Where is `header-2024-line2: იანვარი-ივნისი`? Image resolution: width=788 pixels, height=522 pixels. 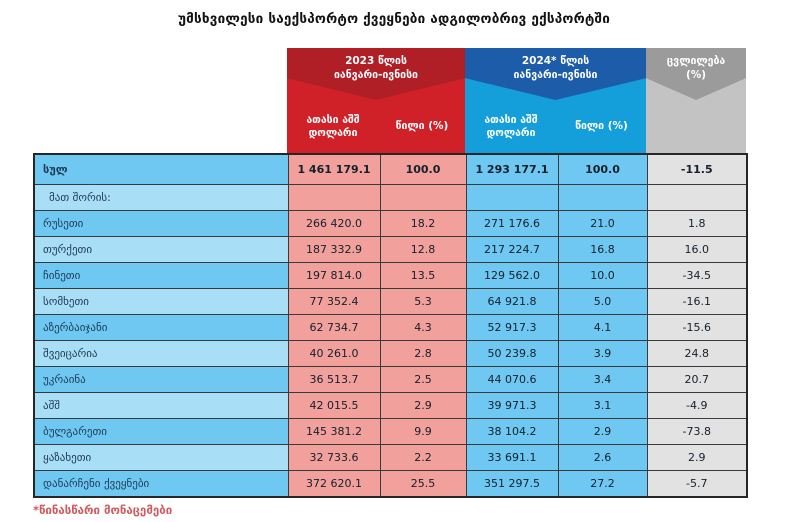
header-2024-line2: იანვარი-ივნისი is located at coordinates (555, 74).